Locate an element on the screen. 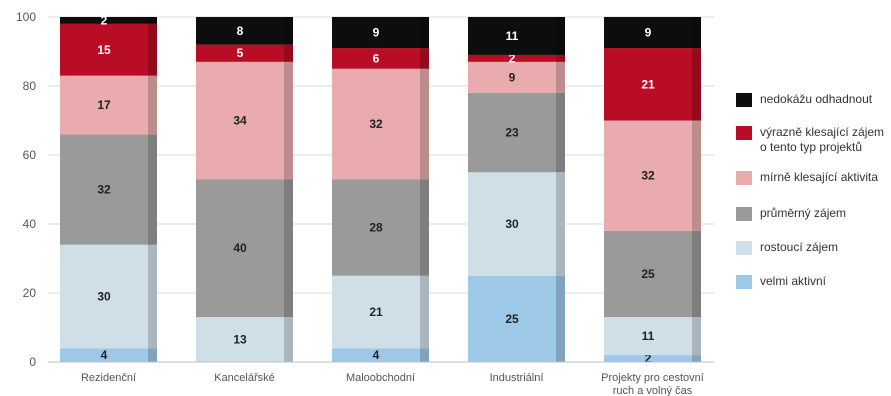  y-tick-label: 20 is located at coordinates (30, 293).